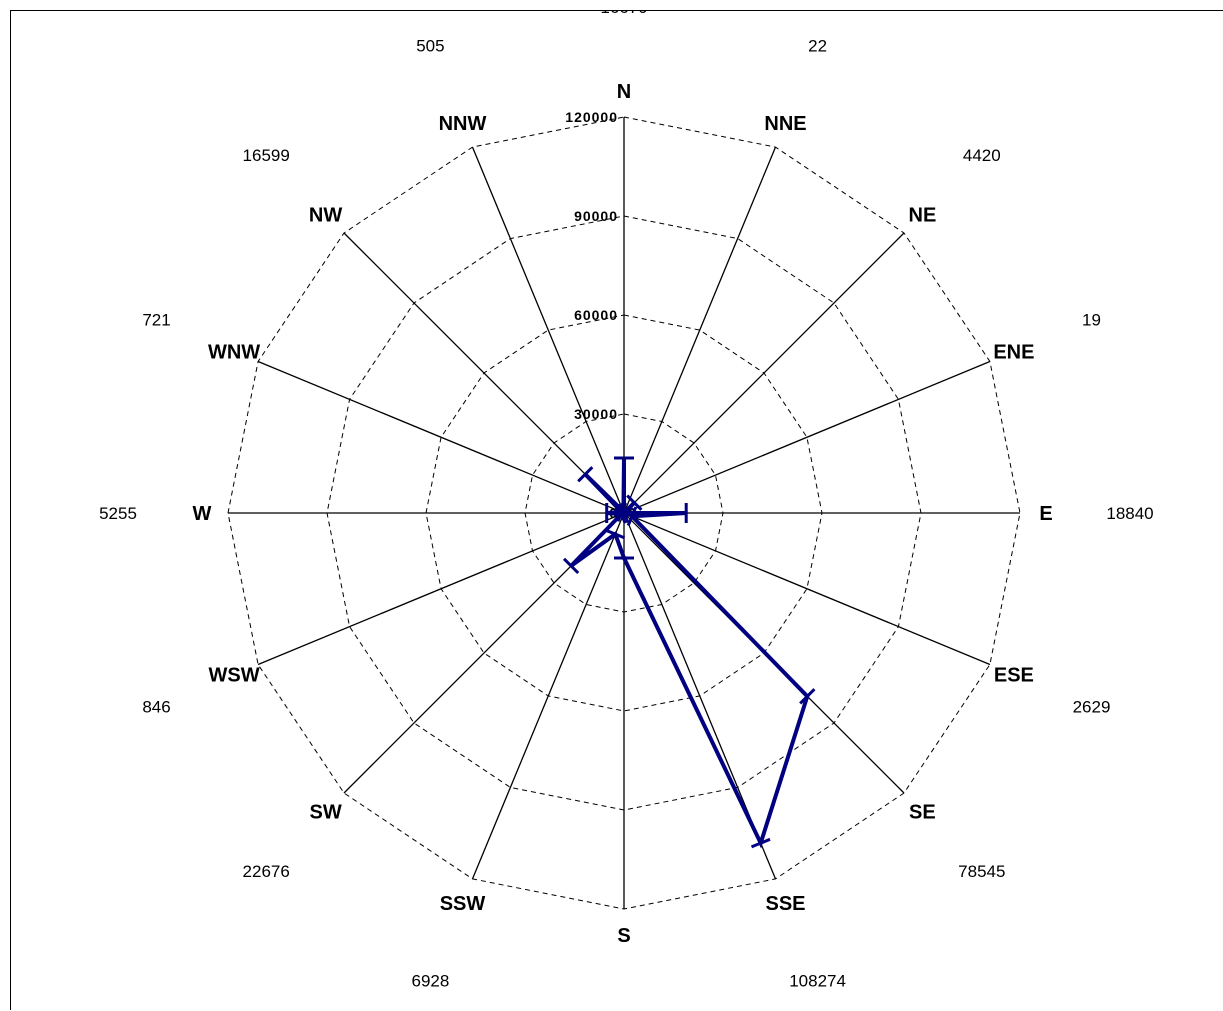 The height and width of the screenshot is (1011, 1223). I want to click on spoke-nne, so click(700, 330).